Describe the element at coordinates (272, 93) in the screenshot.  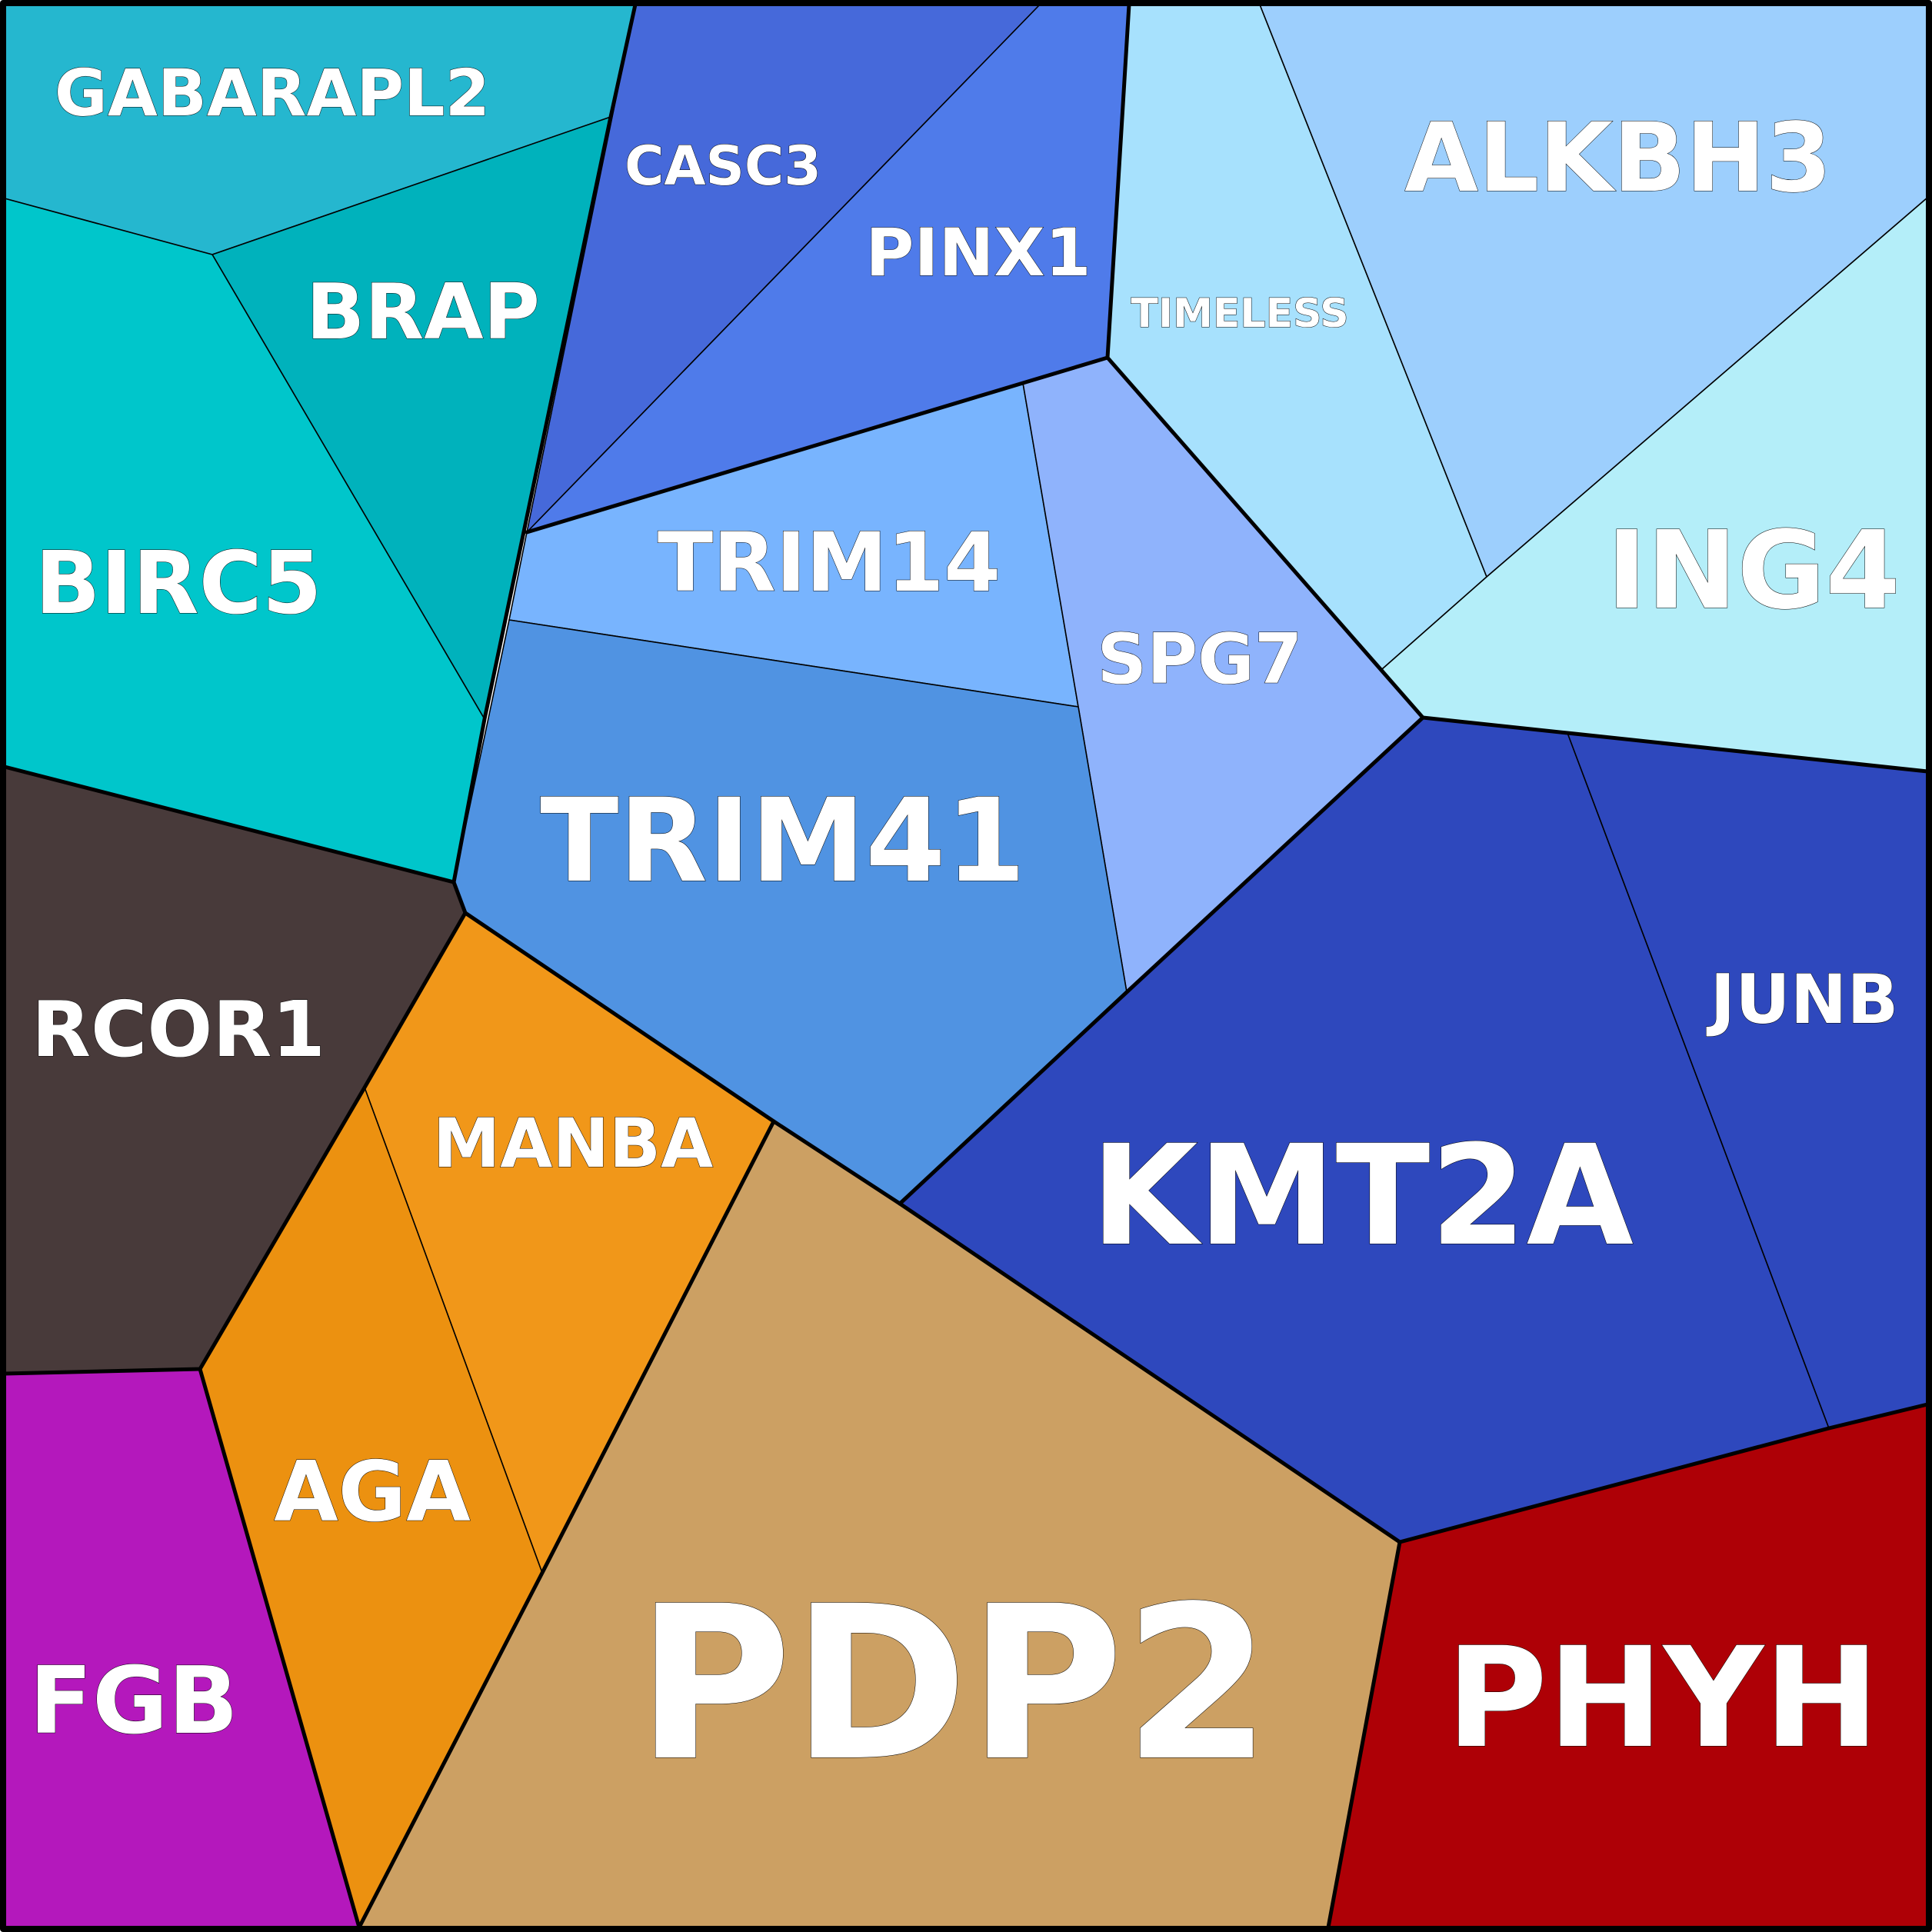
I see `label-gabarapl2: GABARAPL2` at that location.